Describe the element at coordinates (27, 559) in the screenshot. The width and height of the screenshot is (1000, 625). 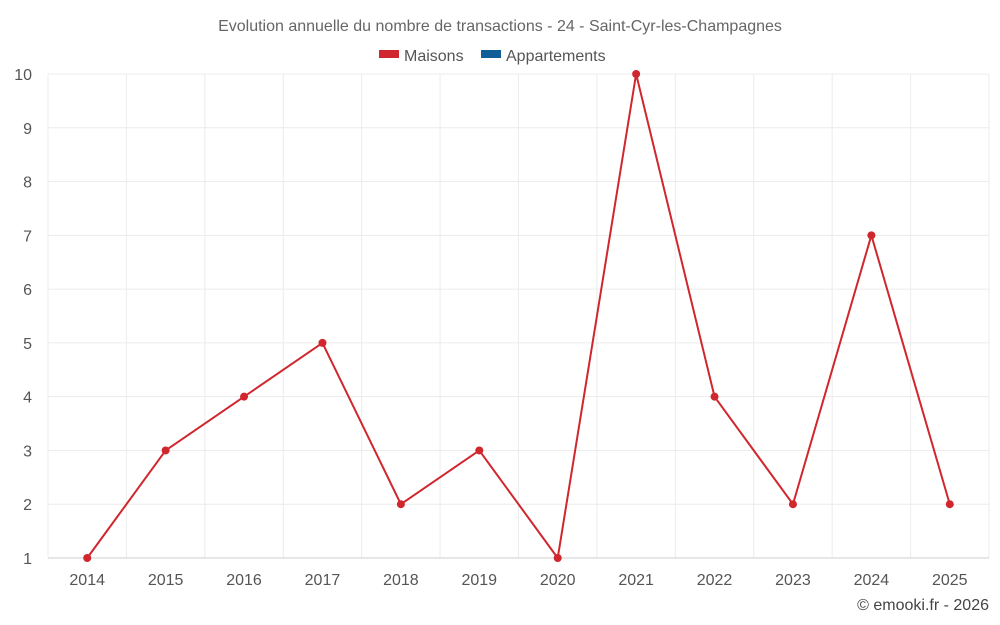
I see `y-tick-label-1: 1` at that location.